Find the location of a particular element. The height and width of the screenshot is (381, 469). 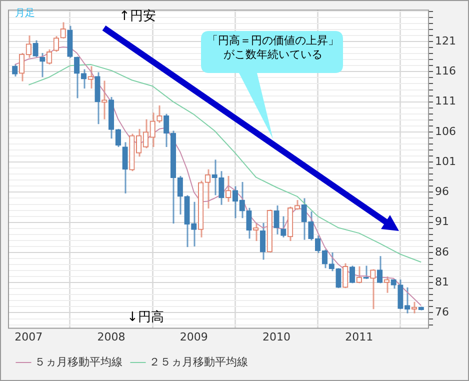

x-tick-label: 2007 is located at coordinates (28, 337).